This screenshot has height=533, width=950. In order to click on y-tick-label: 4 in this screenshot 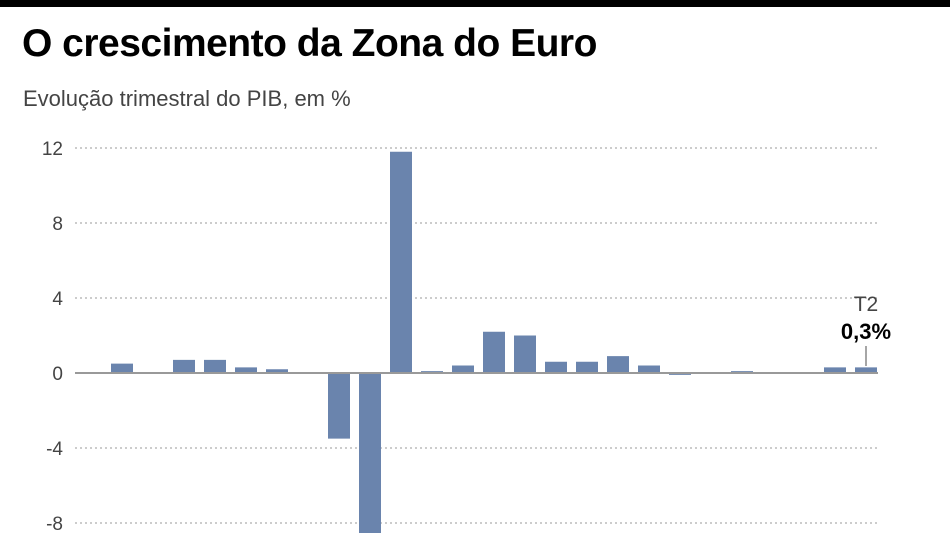, I will do `click(57, 299)`.